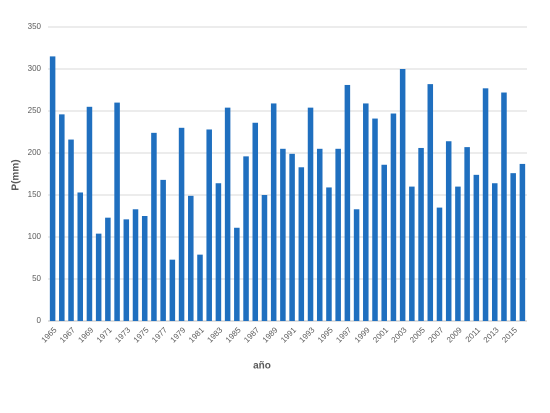 Image resolution: width=550 pixels, height=413 pixels. What do you see at coordinates (233, 334) in the screenshot?
I see `x-tick-label: 1985` at bounding box center [233, 334].